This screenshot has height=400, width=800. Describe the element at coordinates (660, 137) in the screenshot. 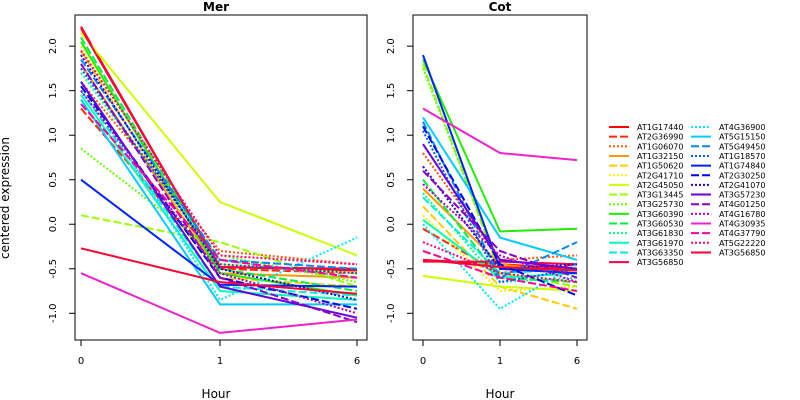

I see `legend-label-1: AT2G36990` at that location.